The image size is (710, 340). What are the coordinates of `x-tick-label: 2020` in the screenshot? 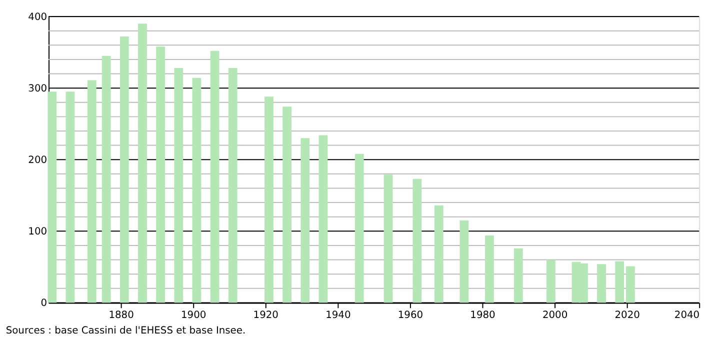 It's located at (627, 316).